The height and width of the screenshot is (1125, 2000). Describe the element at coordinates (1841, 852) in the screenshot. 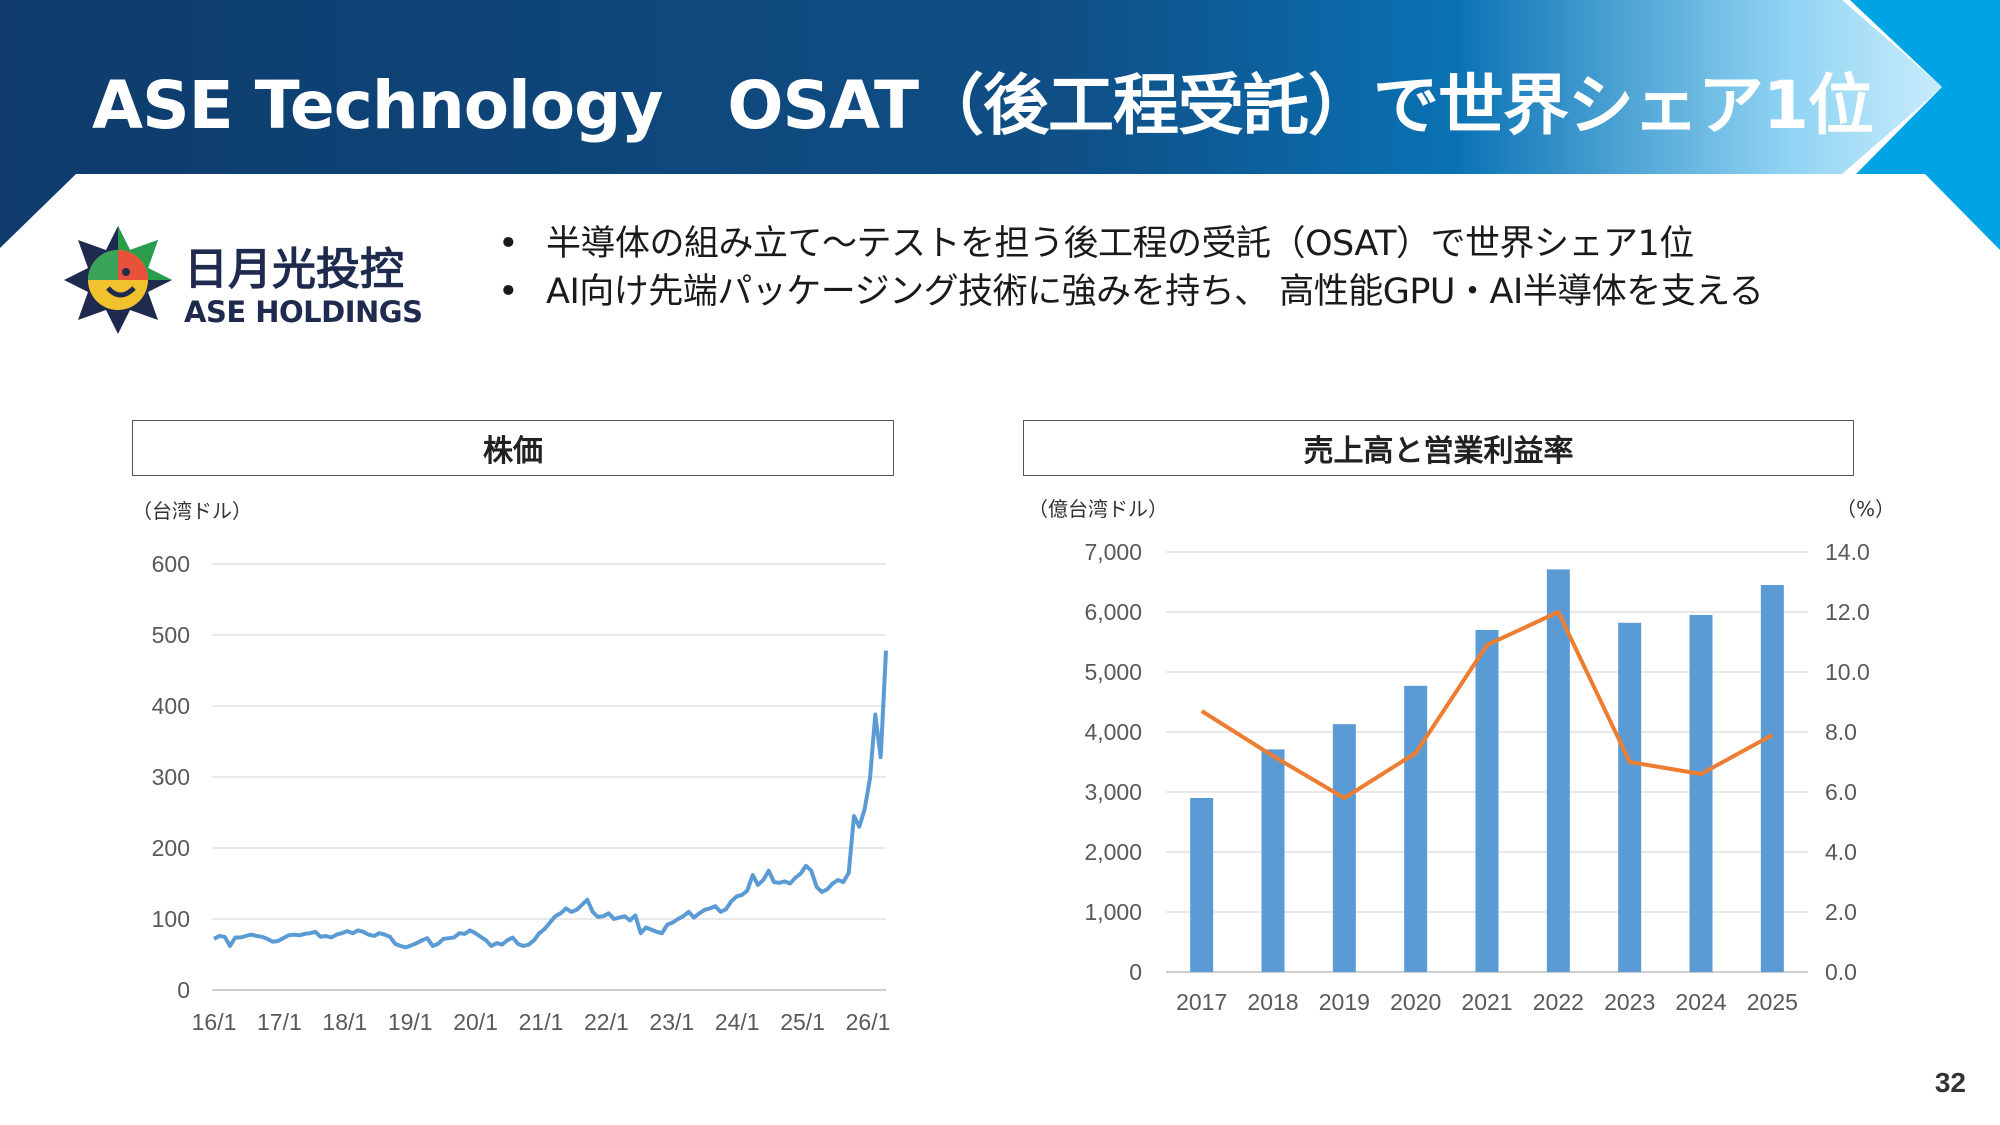

I see `y2-tick-label: 4.0` at that location.